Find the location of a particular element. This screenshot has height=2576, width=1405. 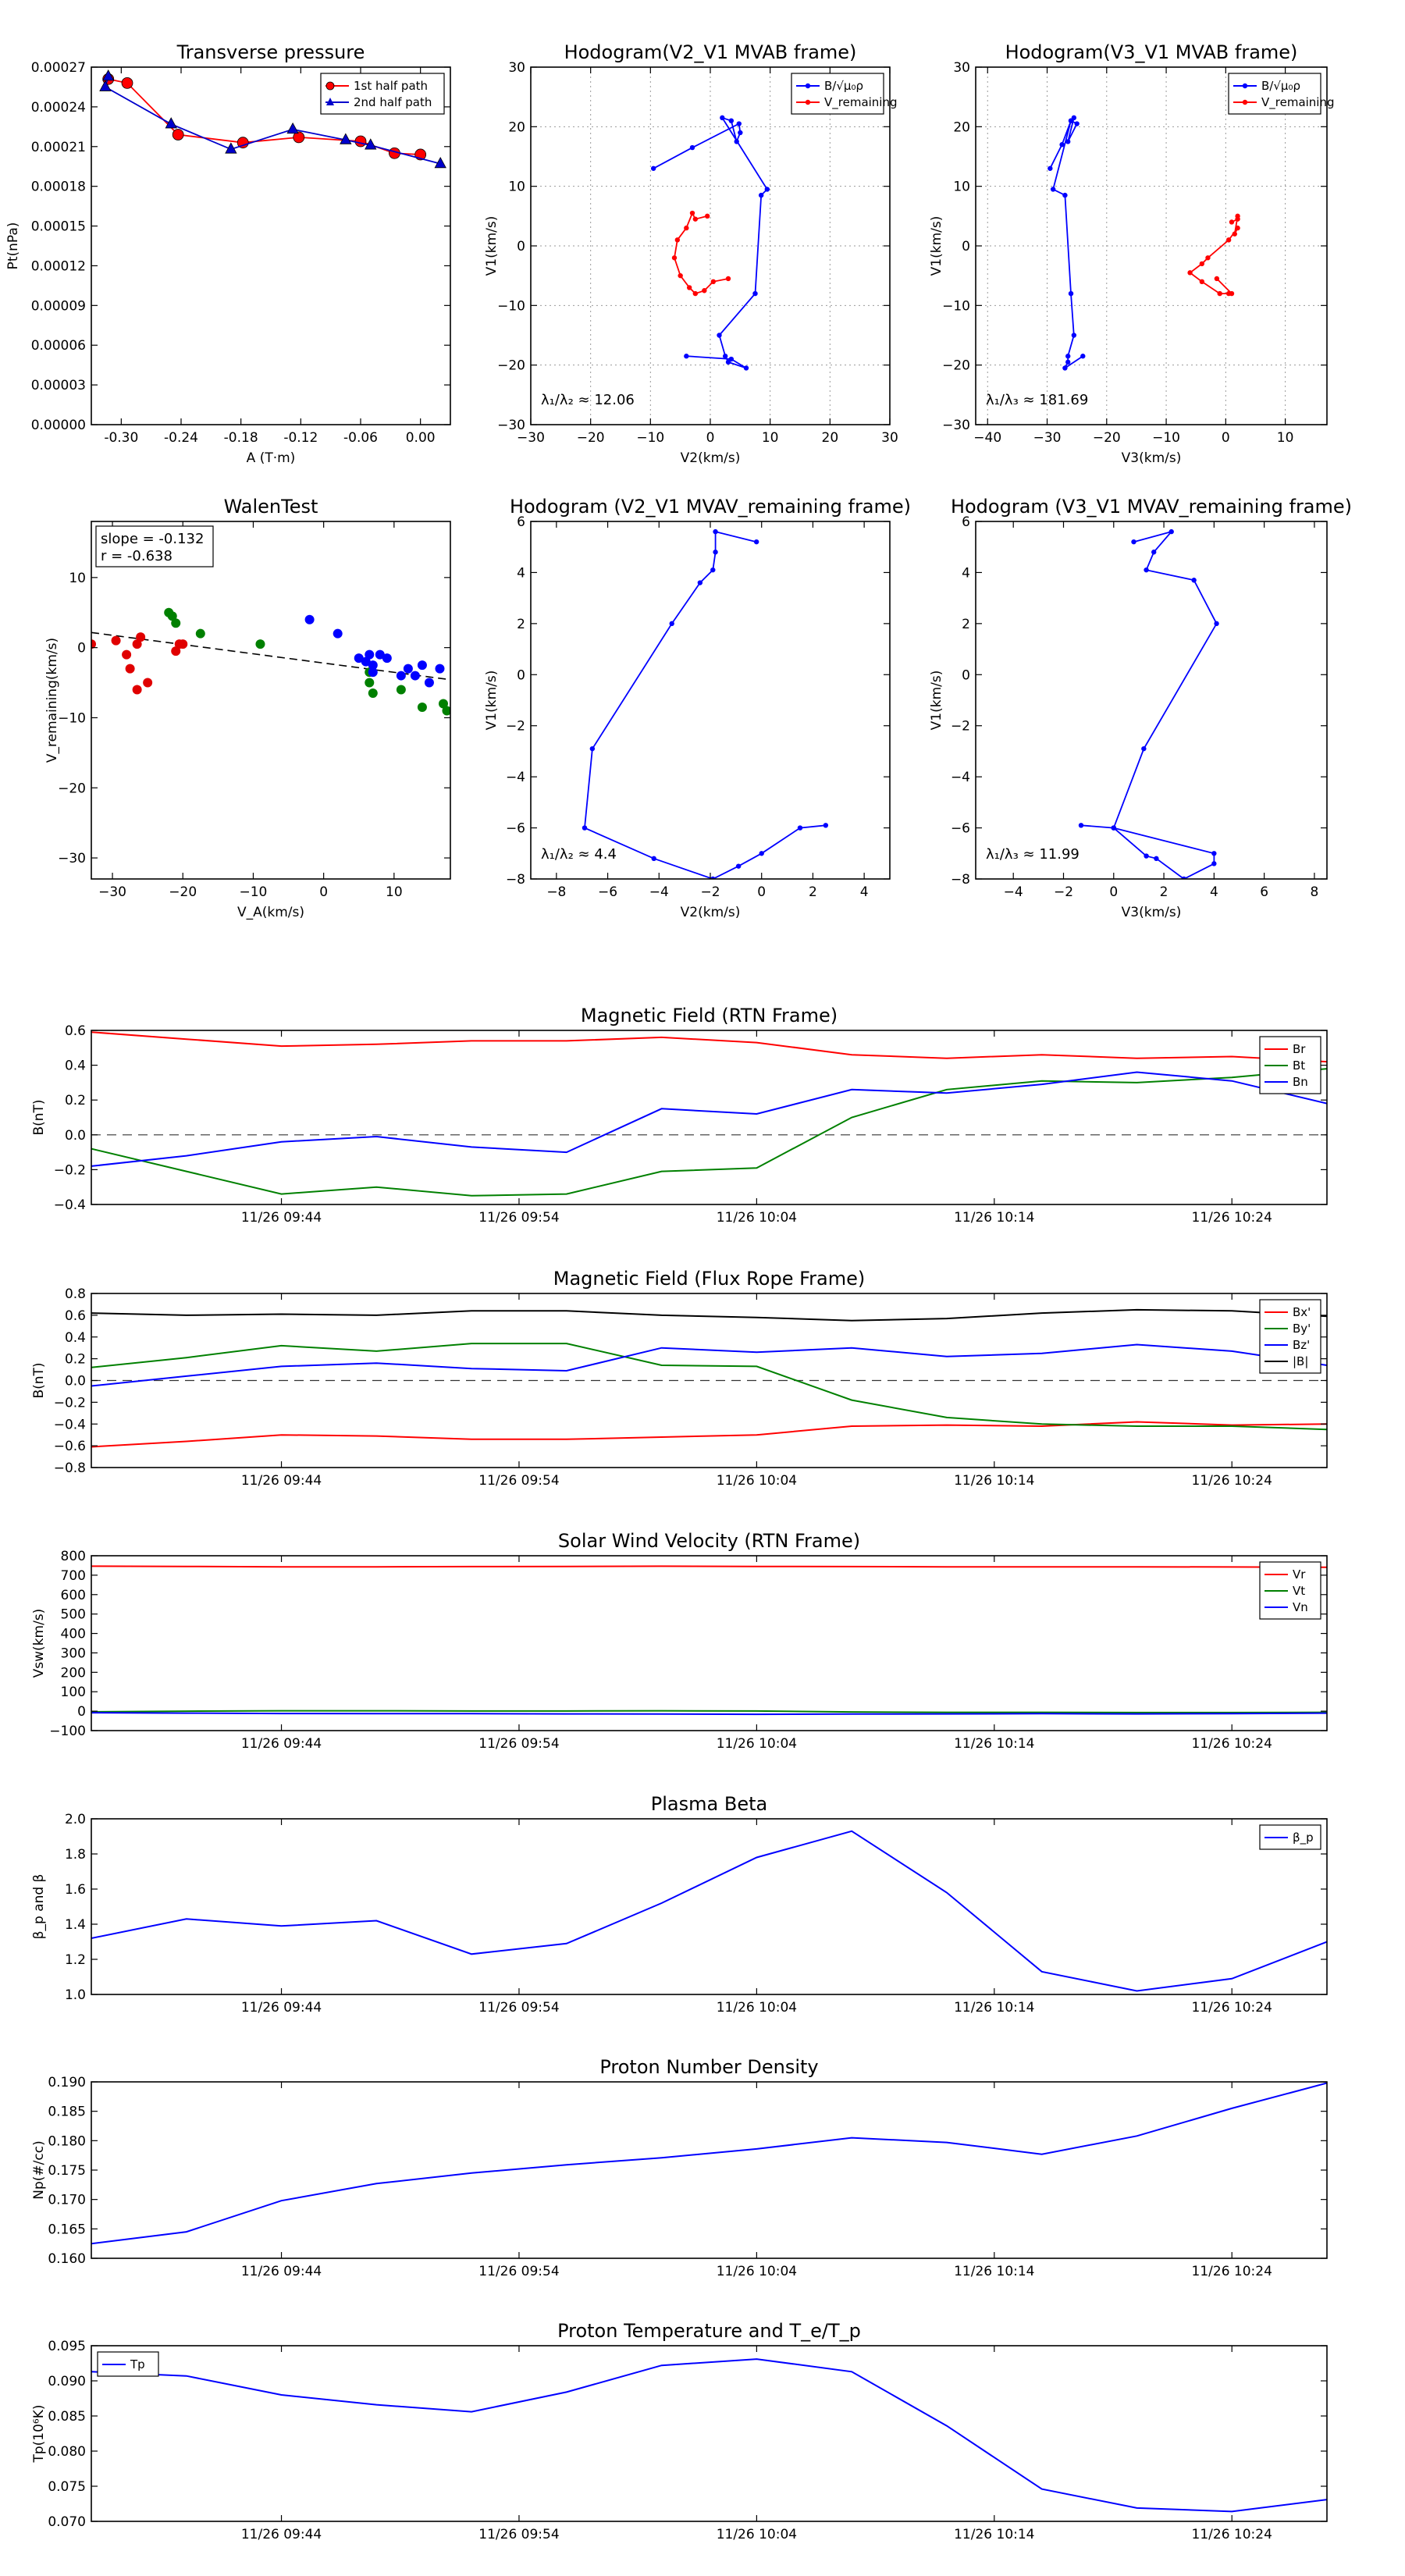

x-tick-label: −4 is located at coordinates (659, 892).